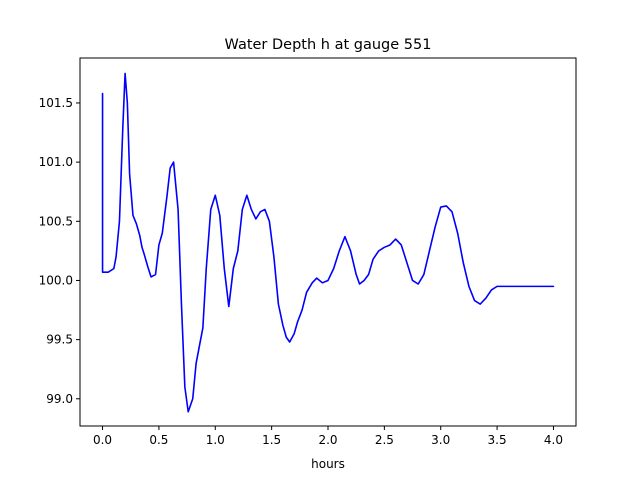 Image resolution: width=640 pixels, height=480 pixels. What do you see at coordinates (158, 440) in the screenshot?
I see `x-tick-label: 0.5` at bounding box center [158, 440].